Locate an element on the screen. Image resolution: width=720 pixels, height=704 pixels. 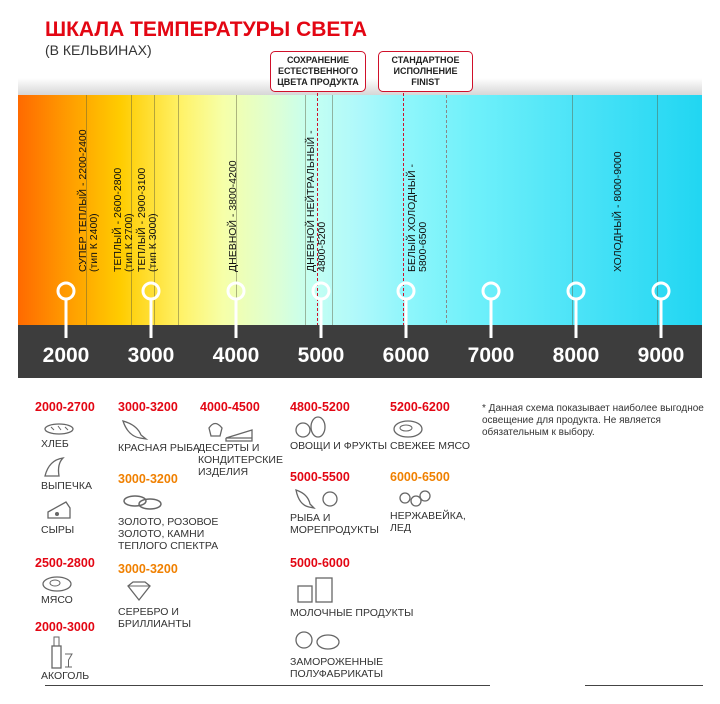
item-steel-ice: НЕРЖАВЕЙКА, ЛЕД is located at coordinates (428, 522).